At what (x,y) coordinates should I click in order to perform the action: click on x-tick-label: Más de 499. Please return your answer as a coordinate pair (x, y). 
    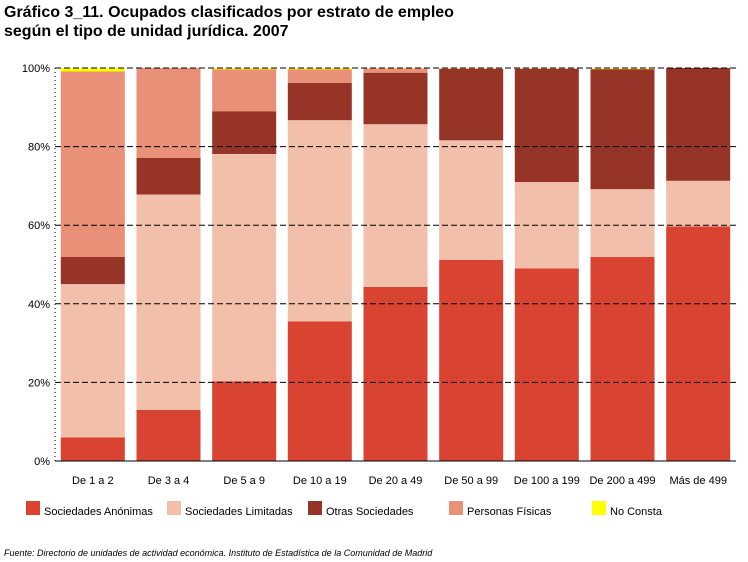
    Looking at the image, I should click on (697, 481).